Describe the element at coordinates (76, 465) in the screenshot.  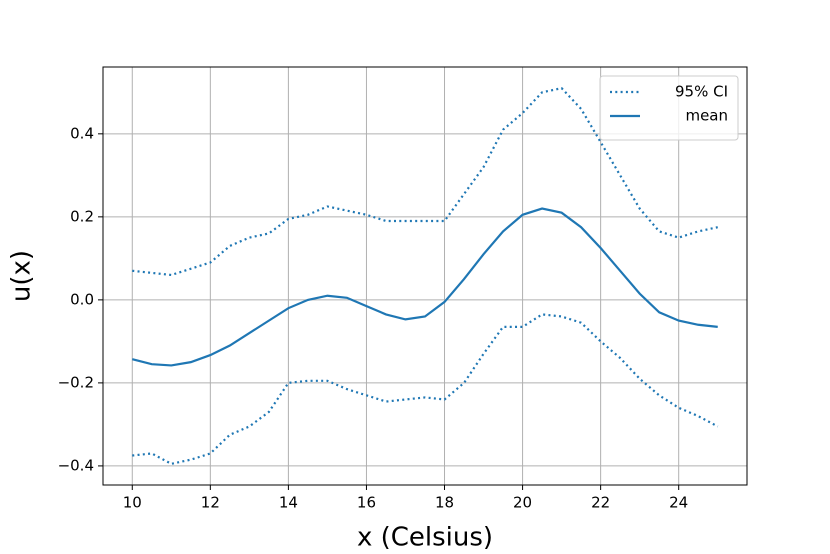
I see `y-tick-label: −0.4` at that location.